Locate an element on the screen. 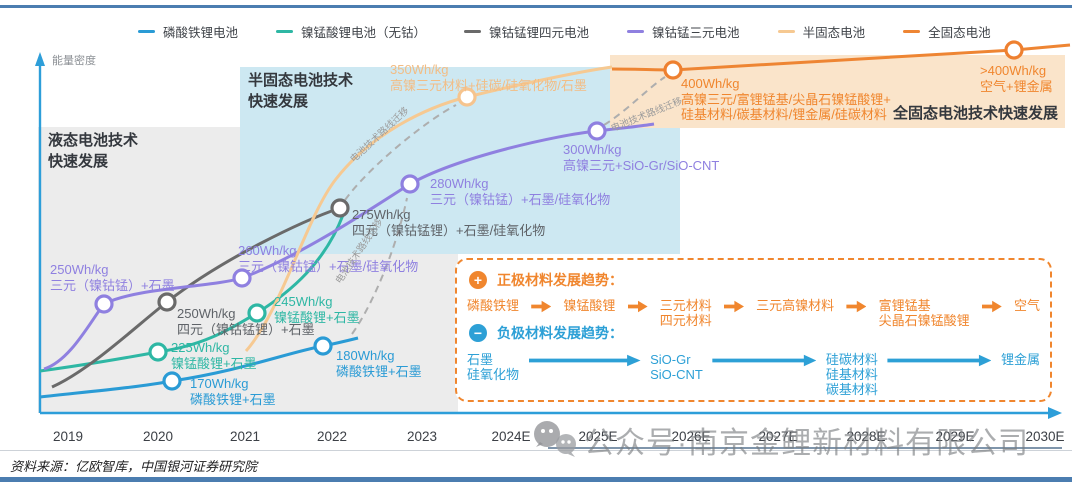  region-title-semi-solid: 半固态电池技术 快速发展 is located at coordinates (301, 91).